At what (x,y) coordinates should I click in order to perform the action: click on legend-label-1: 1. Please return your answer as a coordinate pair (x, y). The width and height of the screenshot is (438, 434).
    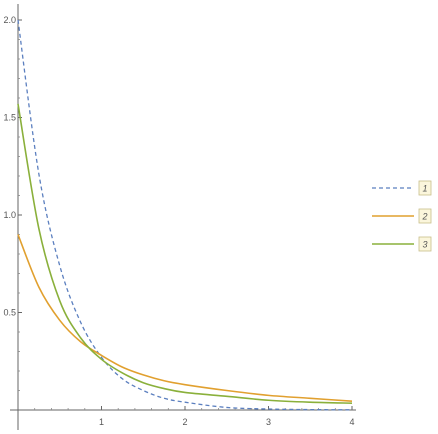
    Looking at the image, I should click on (424, 189).